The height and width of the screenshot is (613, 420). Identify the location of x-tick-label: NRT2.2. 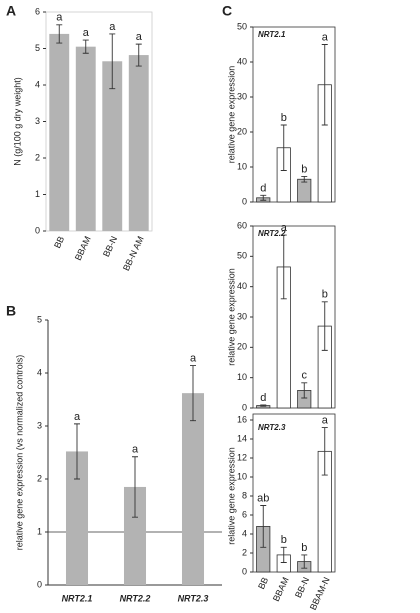
(135, 598).